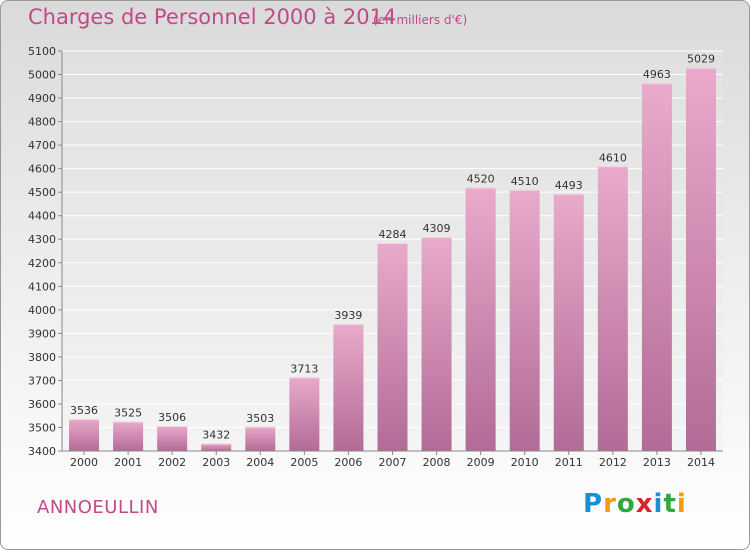 This screenshot has width=750, height=550. Describe the element at coordinates (626, 504) in the screenshot. I see `logo-letter: o` at that location.